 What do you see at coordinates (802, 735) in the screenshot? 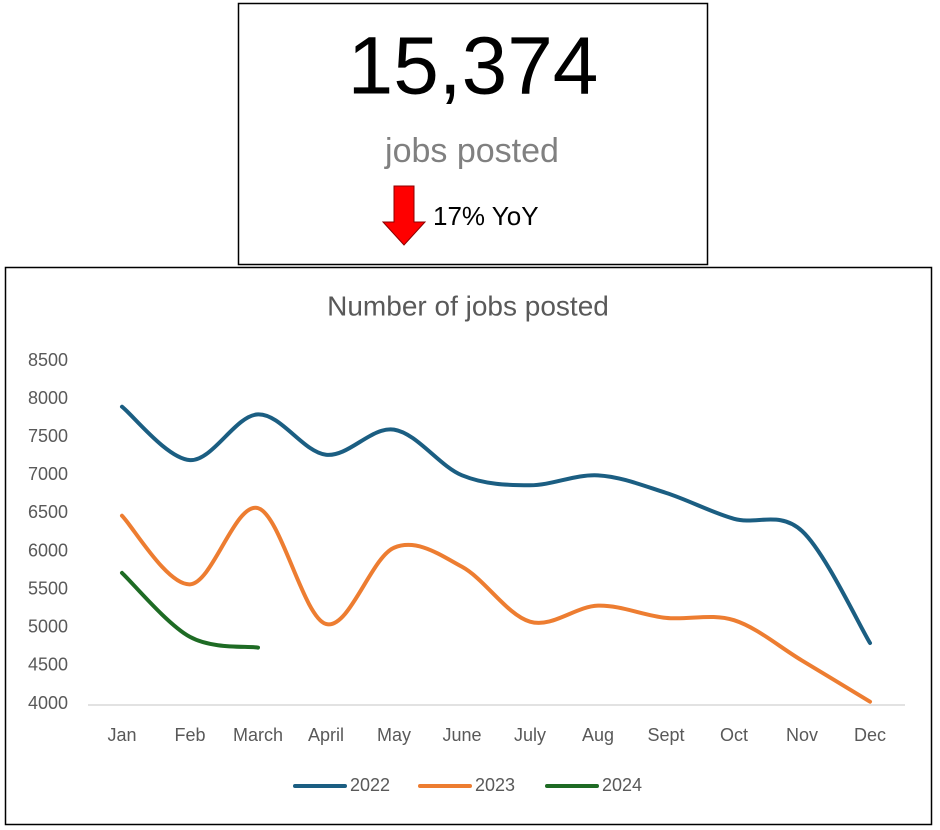
I see `x-tick-label: Nov` at bounding box center [802, 735].